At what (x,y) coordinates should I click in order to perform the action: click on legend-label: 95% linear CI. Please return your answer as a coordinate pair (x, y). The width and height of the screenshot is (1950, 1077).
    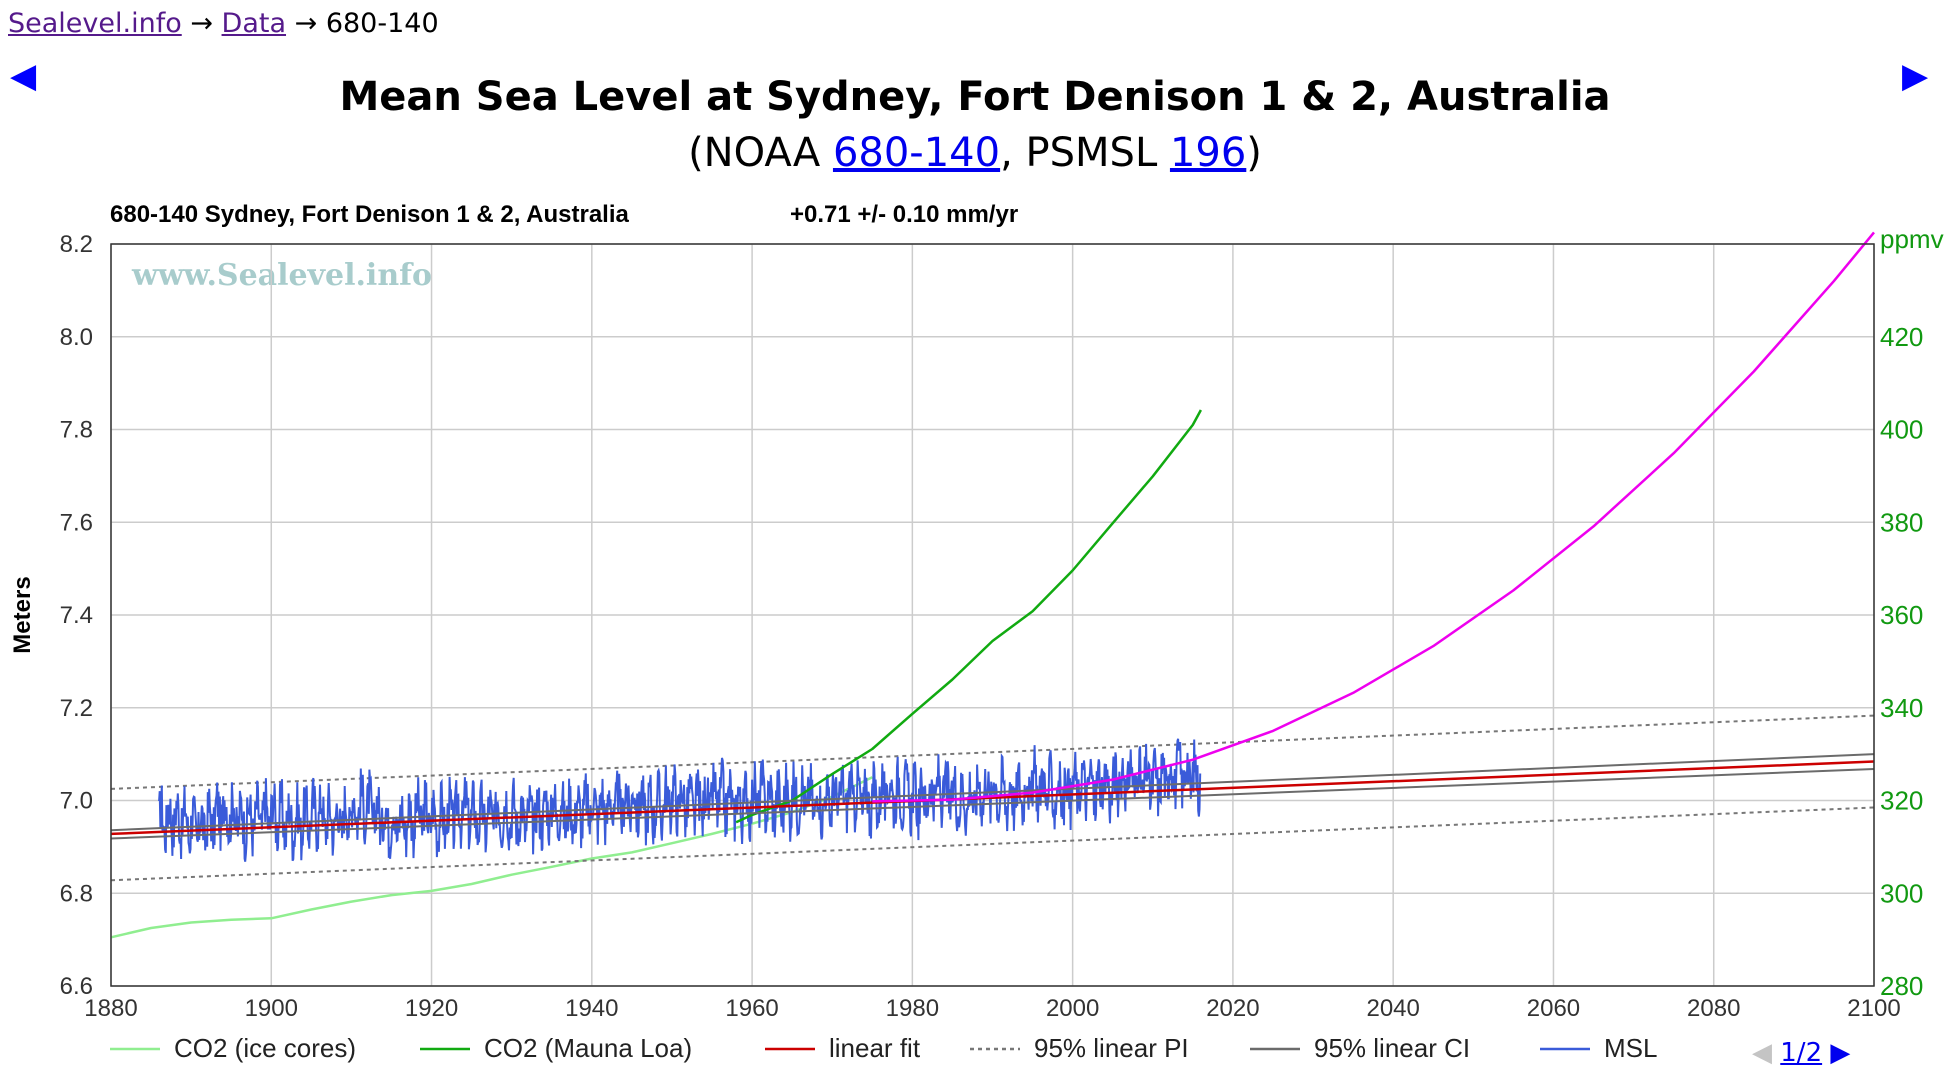
    Looking at the image, I should click on (1392, 1048).